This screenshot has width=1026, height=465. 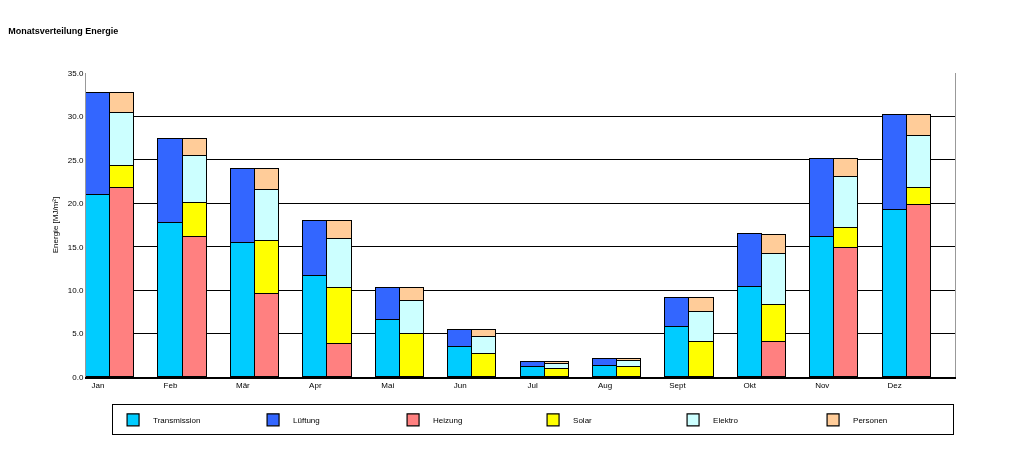 What do you see at coordinates (75, 160) in the screenshot?
I see `y-tick-label: 25.0` at bounding box center [75, 160].